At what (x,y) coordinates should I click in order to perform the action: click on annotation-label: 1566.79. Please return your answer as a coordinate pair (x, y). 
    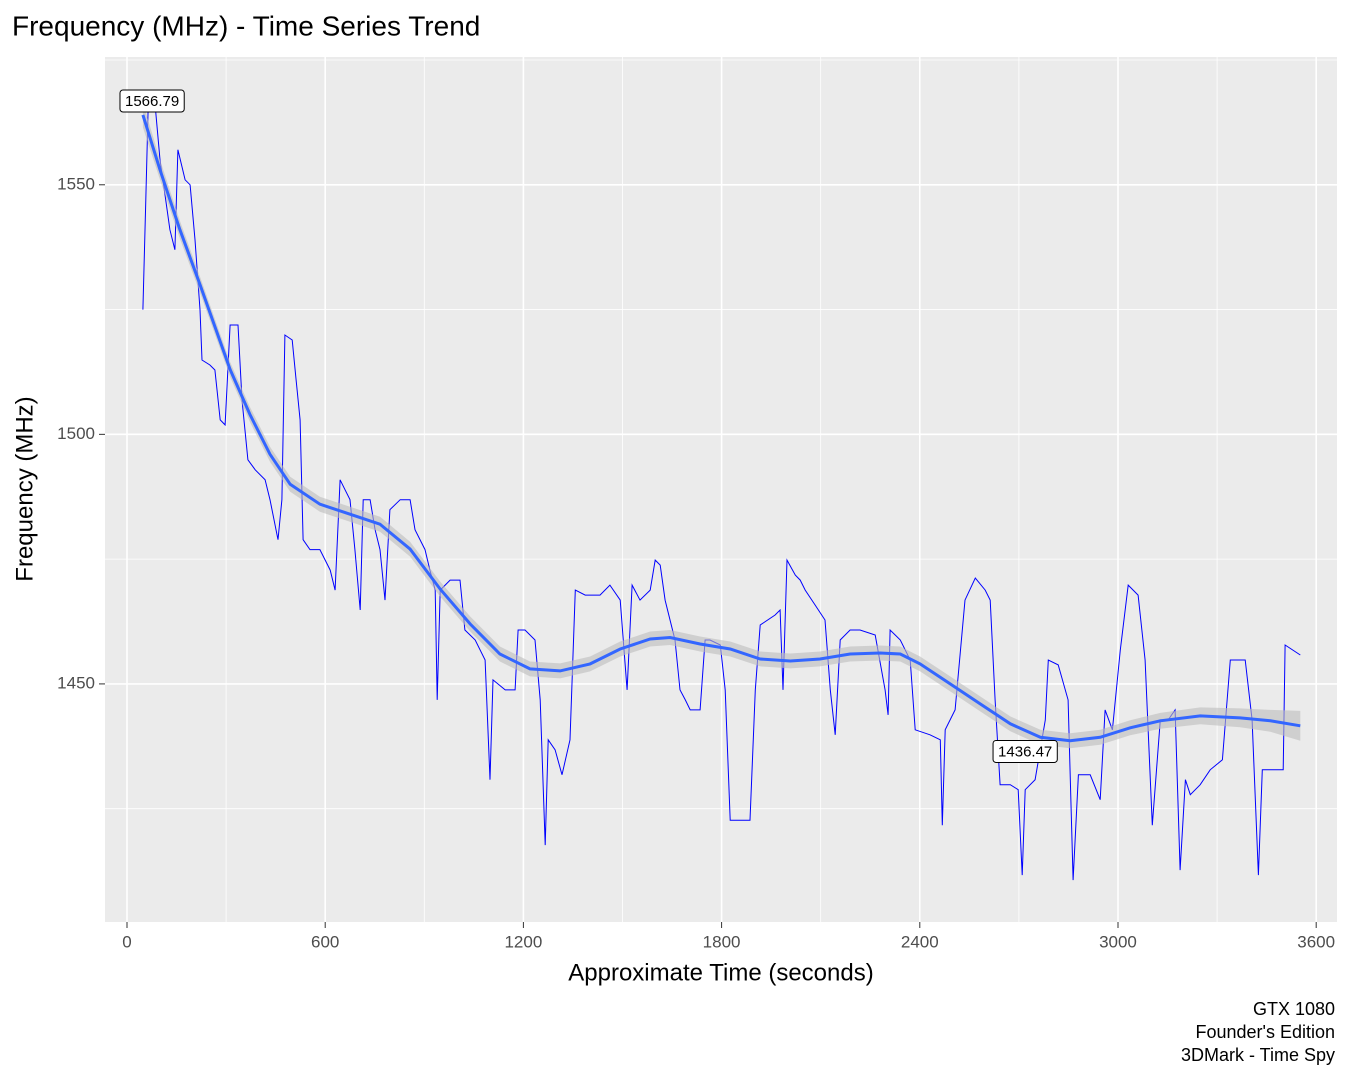
    Looking at the image, I should click on (152, 101).